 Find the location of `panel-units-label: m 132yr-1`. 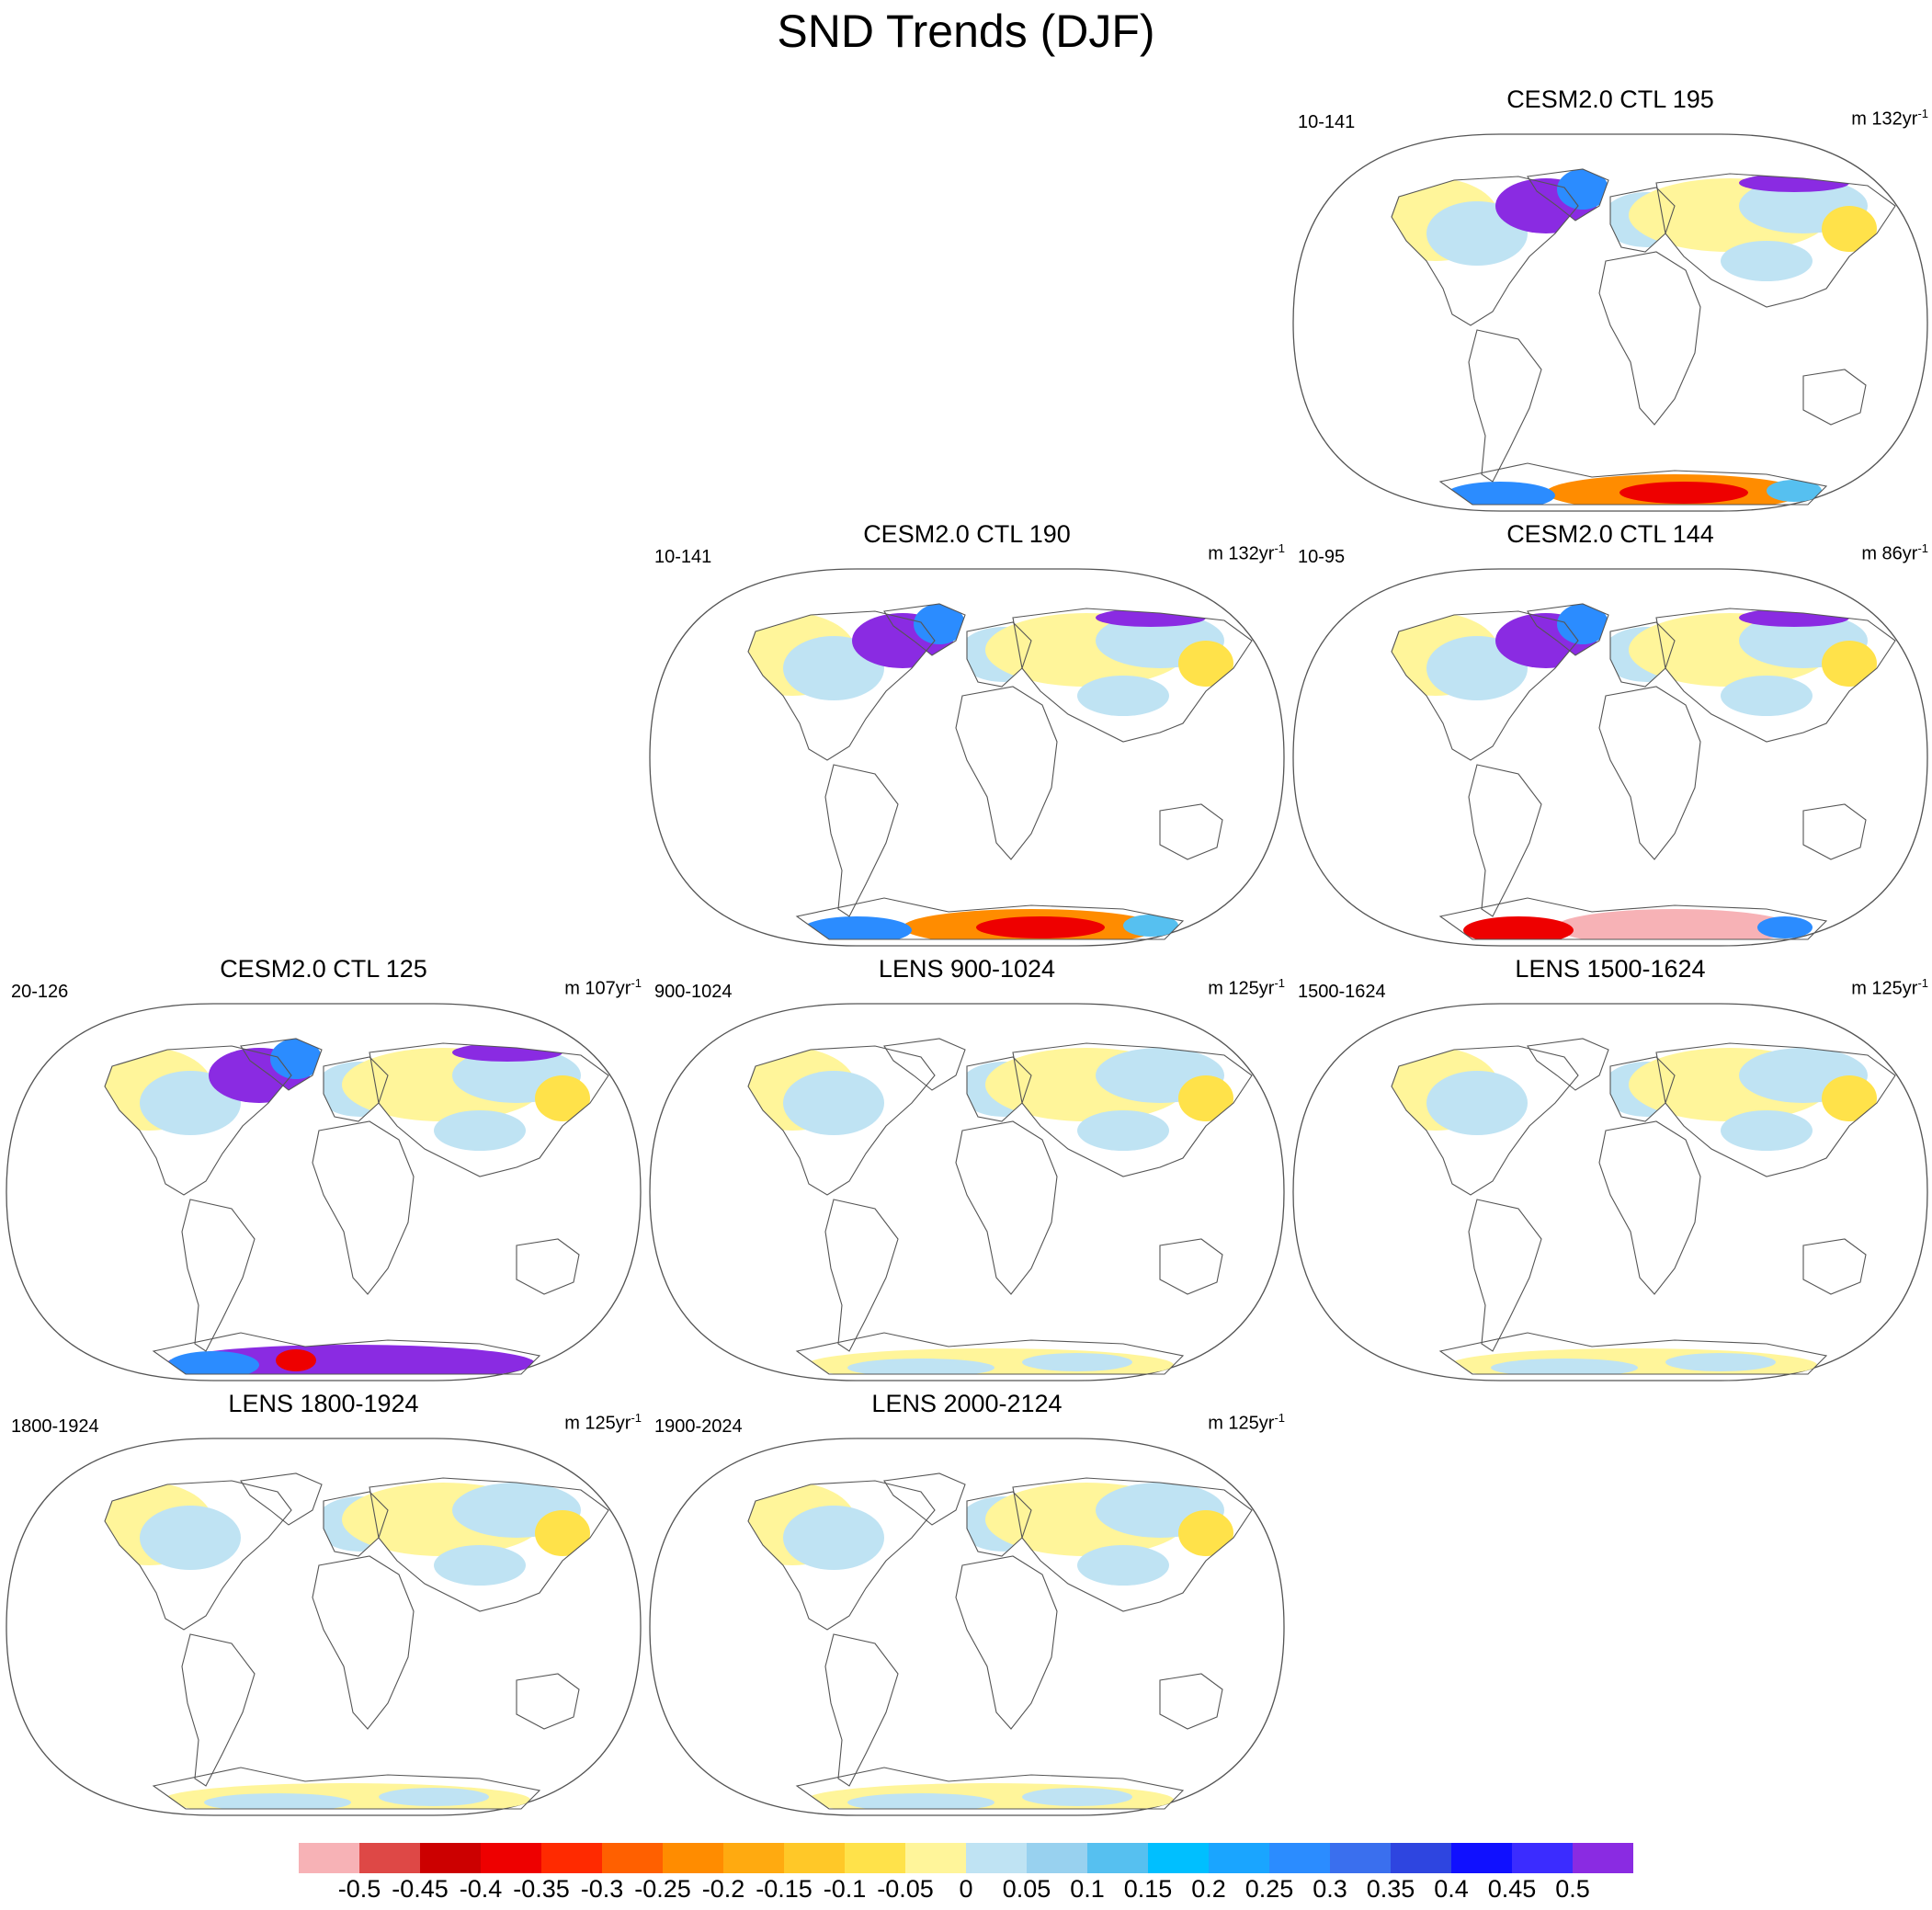

panel-units-label: m 132yr-1 is located at coordinates (1889, 118).